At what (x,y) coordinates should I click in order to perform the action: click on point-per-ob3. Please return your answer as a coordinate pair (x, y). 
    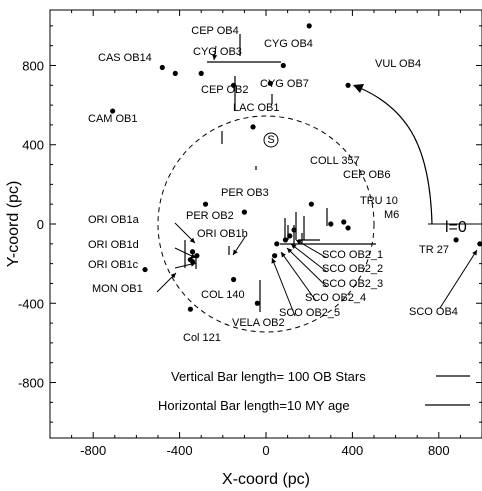
    Looking at the image, I should click on (205, 204).